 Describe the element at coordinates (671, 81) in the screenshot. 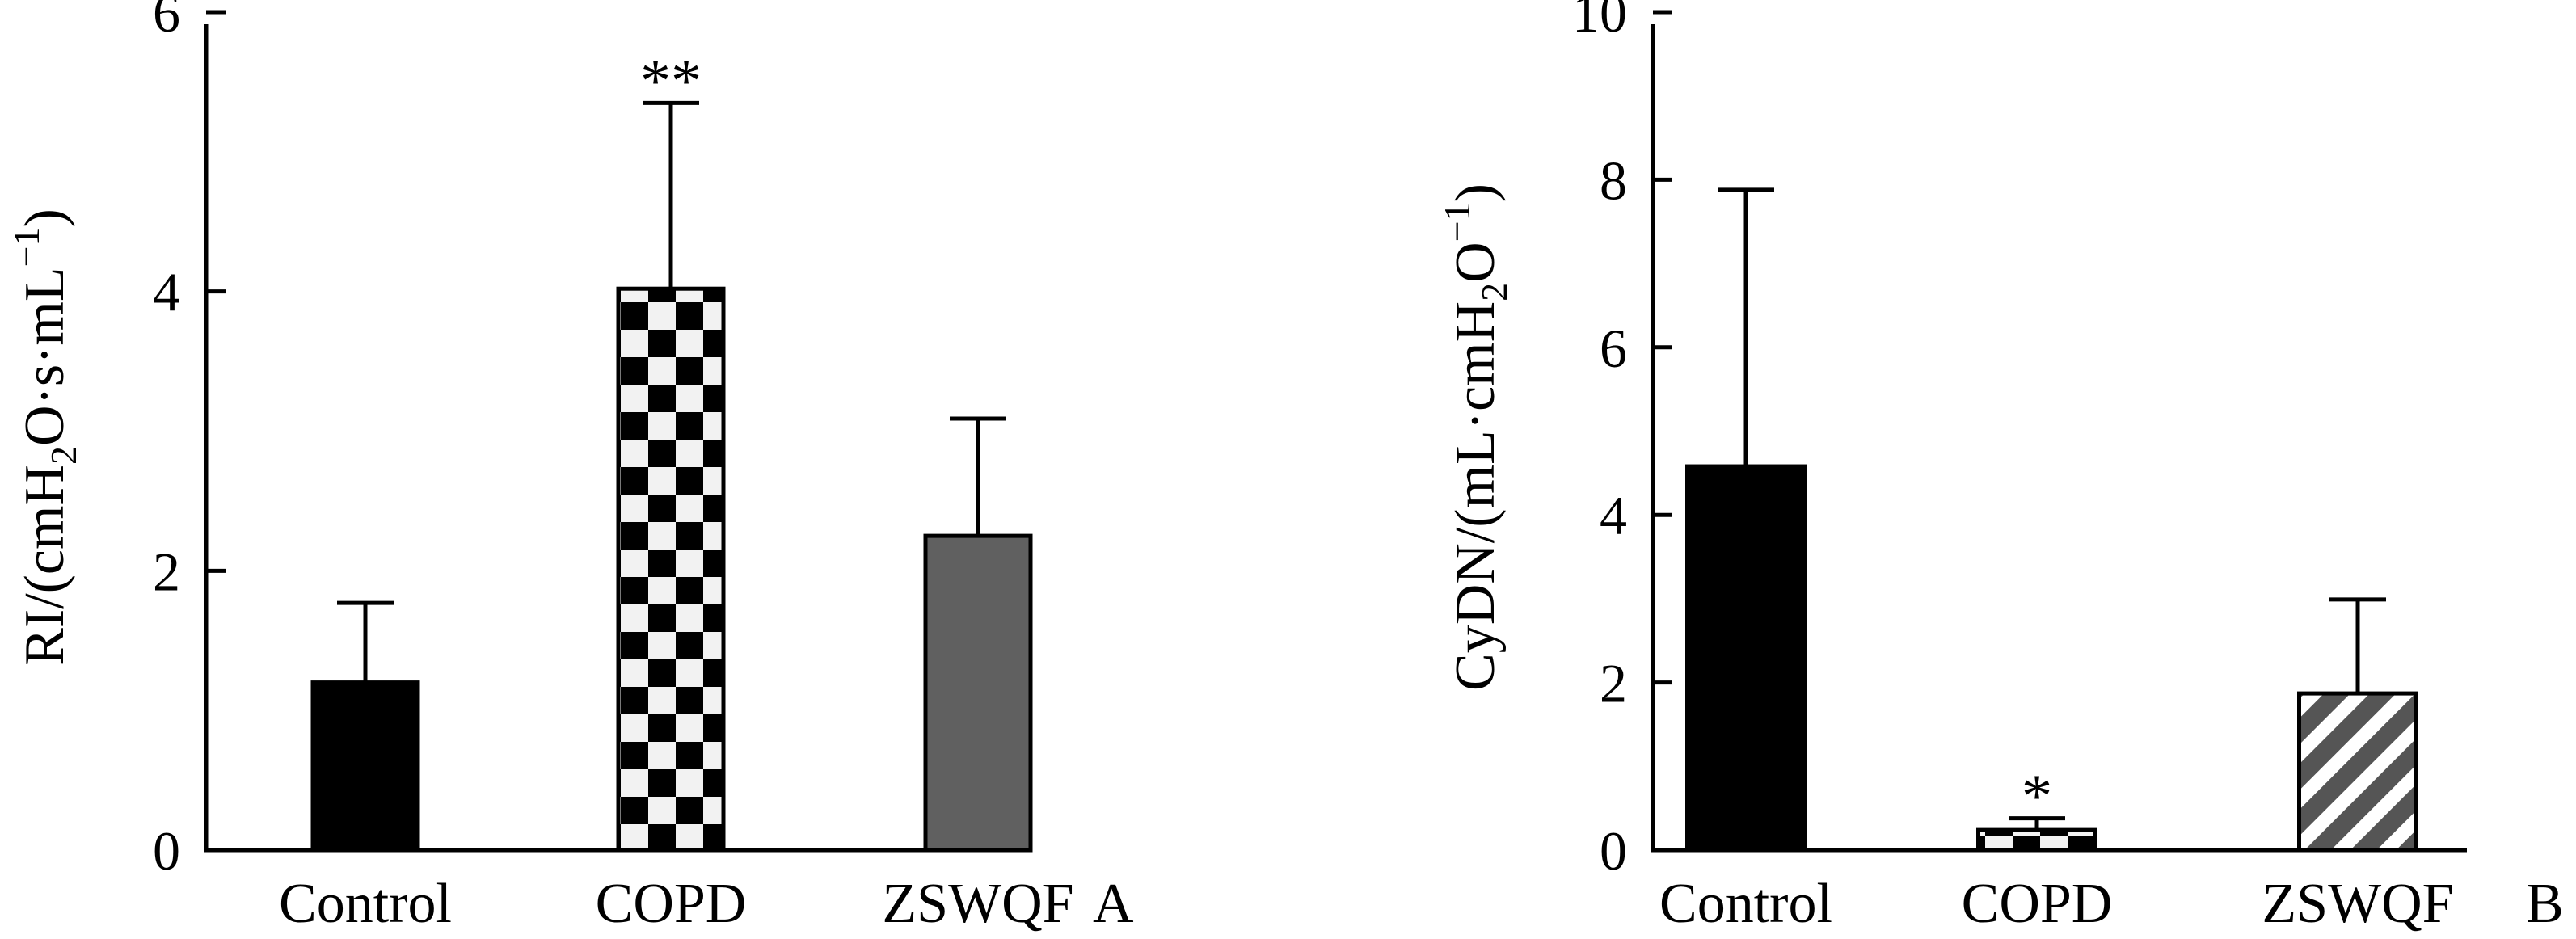

I see `significance-marker: **` at that location.